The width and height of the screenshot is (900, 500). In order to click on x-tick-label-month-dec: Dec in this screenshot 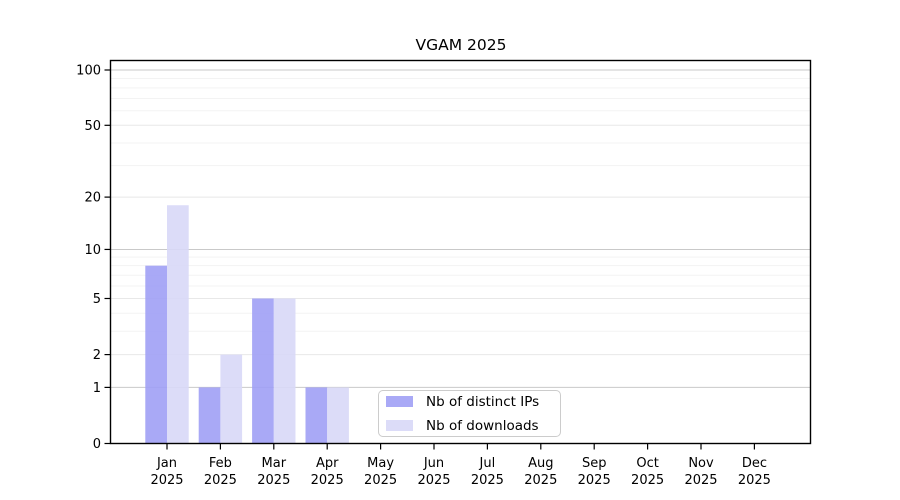, I will do `click(754, 463)`.